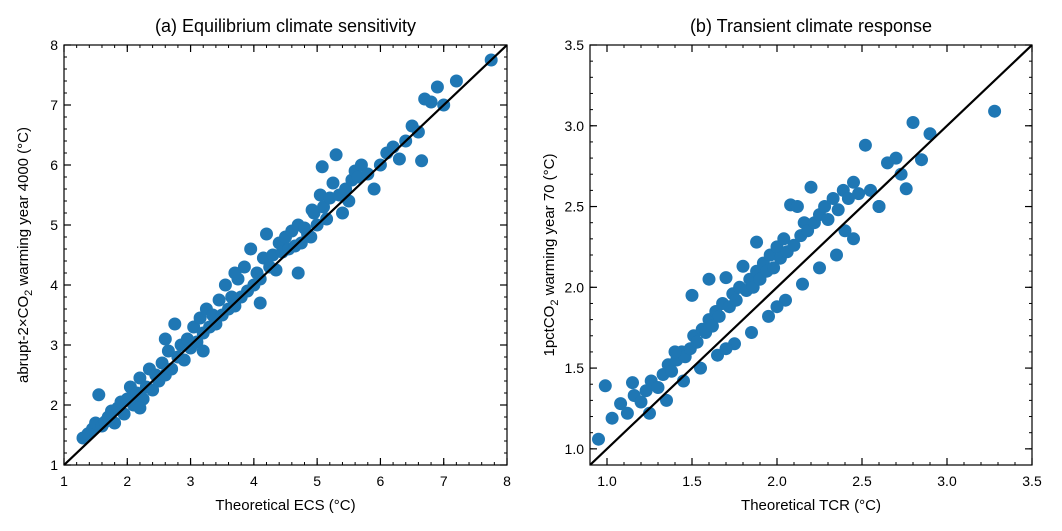 The image size is (1062, 531). I want to click on x-tick-label: 3.0, so click(947, 481).